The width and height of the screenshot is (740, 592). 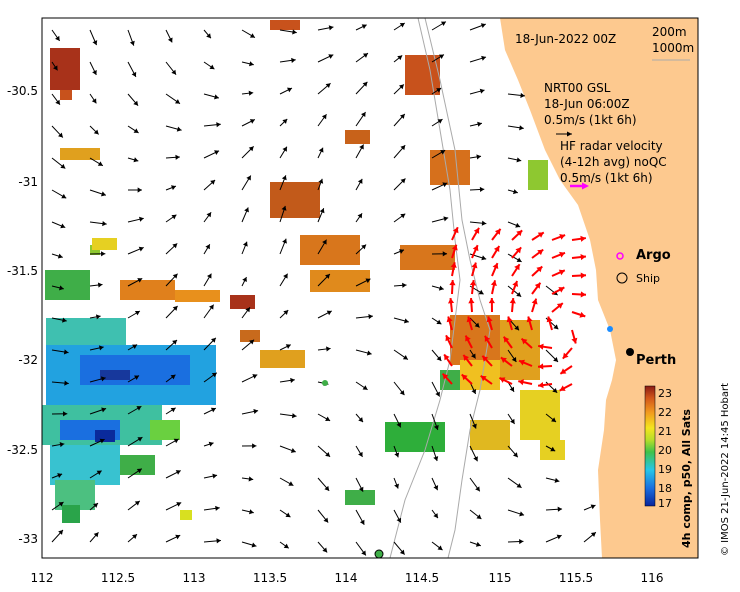 What do you see at coordinates (22, 271) in the screenshot?
I see `y-tick: -31.5` at bounding box center [22, 271].